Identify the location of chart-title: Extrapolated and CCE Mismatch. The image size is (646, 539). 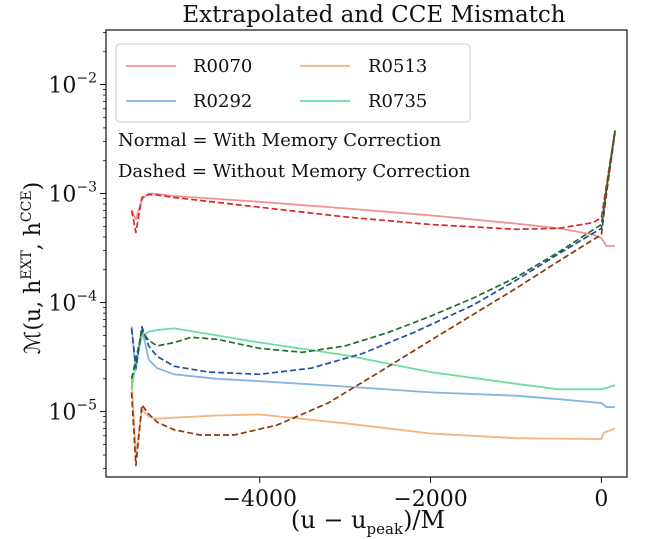
(373, 15).